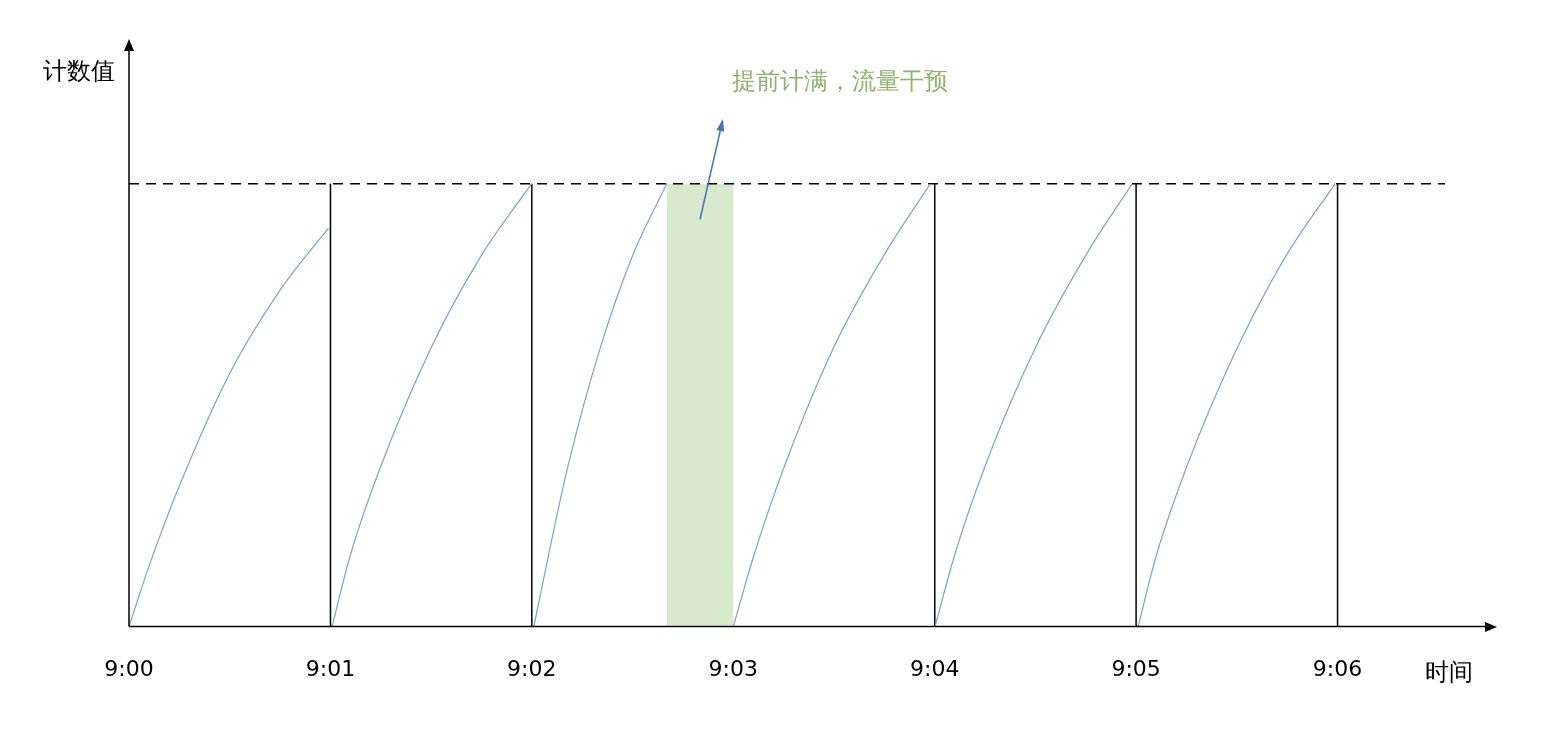 Image resolution: width=1541 pixels, height=748 pixels. What do you see at coordinates (532, 668) in the screenshot?
I see `x-tick-label: 9:02` at bounding box center [532, 668].